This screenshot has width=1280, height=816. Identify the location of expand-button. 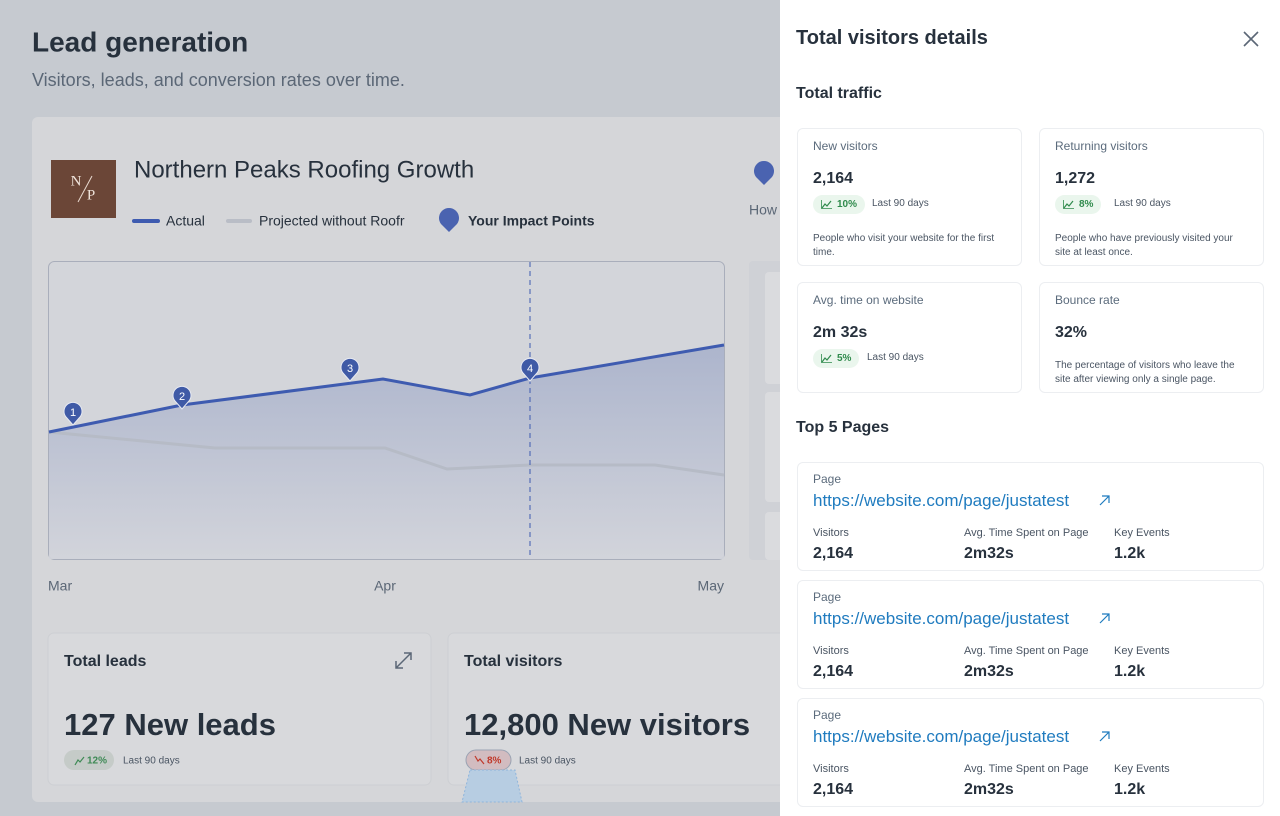
(403, 660).